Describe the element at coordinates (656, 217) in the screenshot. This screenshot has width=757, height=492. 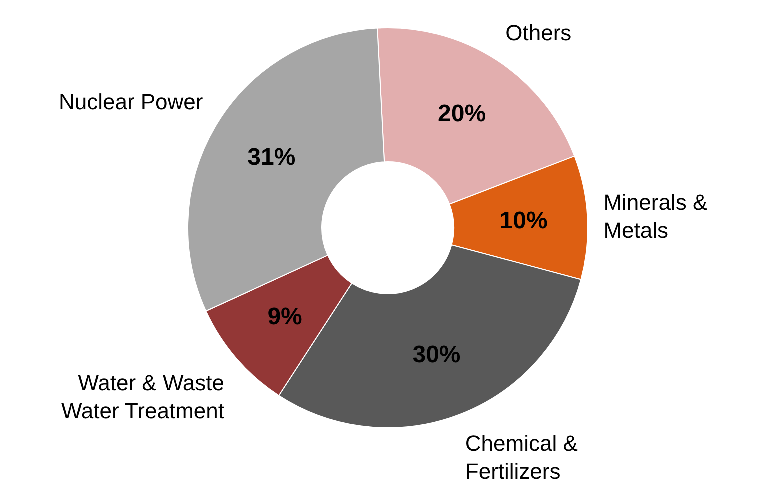
I see `slice-label: Minerals & Metals` at that location.